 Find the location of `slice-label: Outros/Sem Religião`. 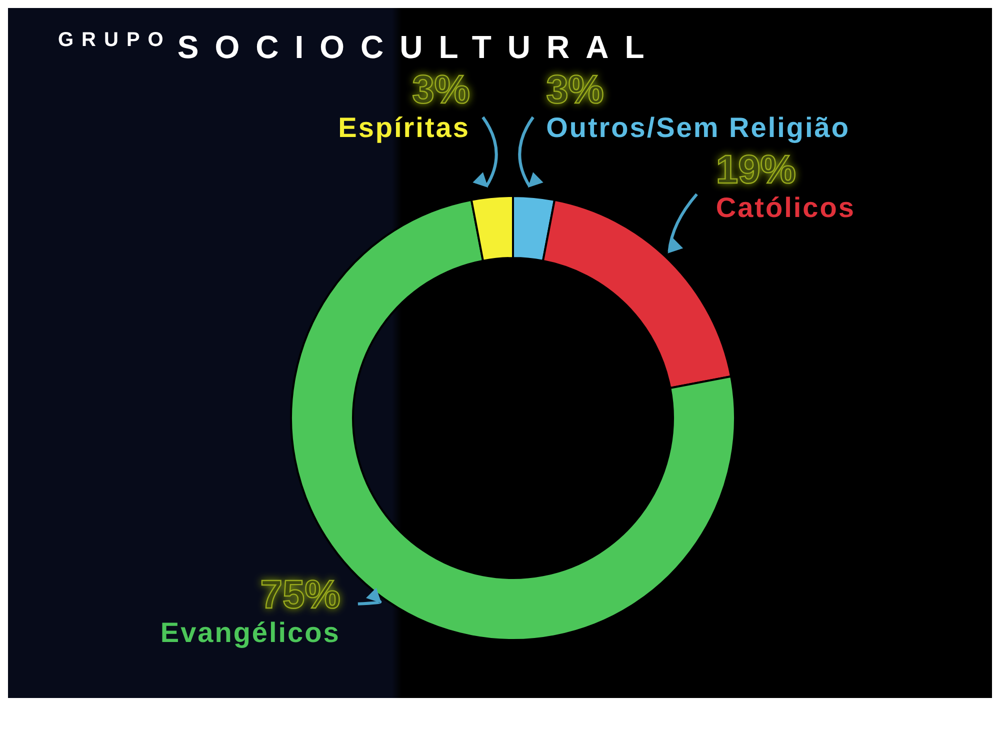

slice-label: Outros/Sem Religião is located at coordinates (698, 128).